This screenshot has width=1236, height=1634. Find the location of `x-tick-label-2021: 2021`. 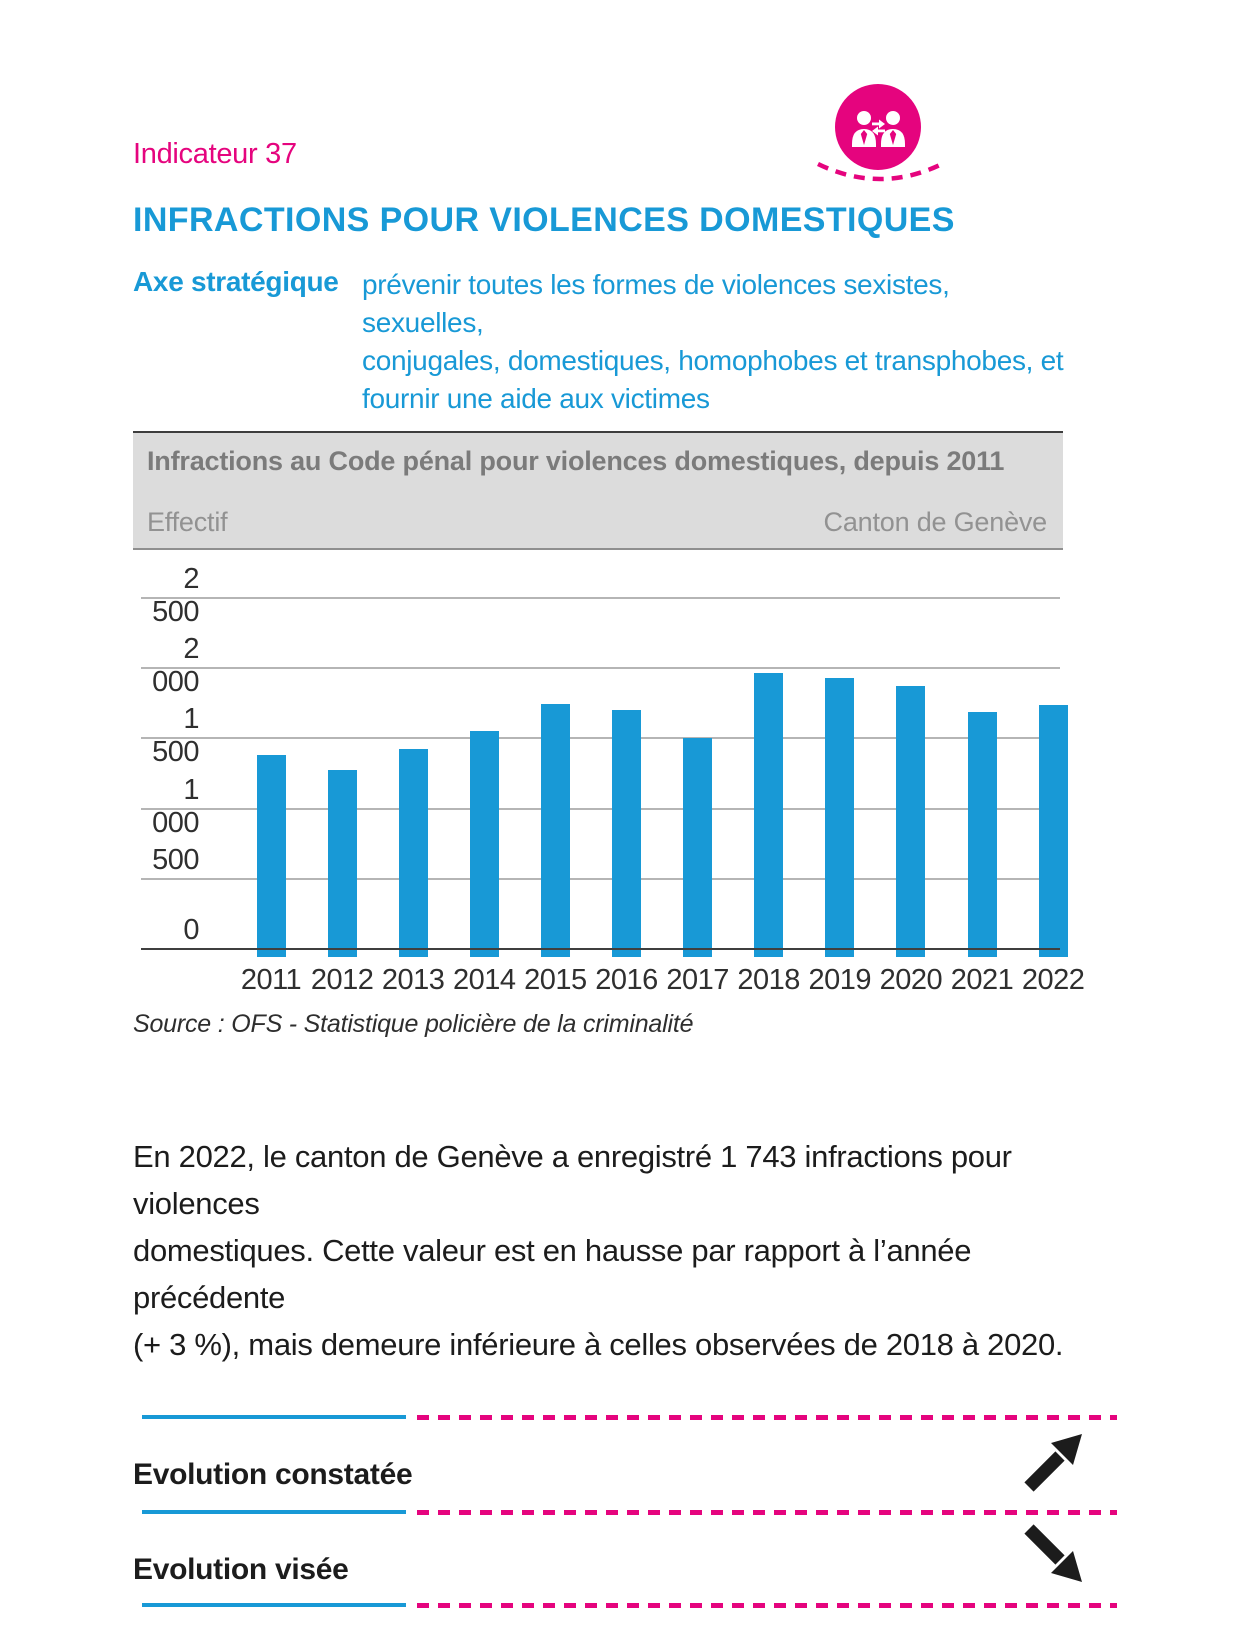

x-tick-label-2021: 2021 is located at coordinates (982, 980).